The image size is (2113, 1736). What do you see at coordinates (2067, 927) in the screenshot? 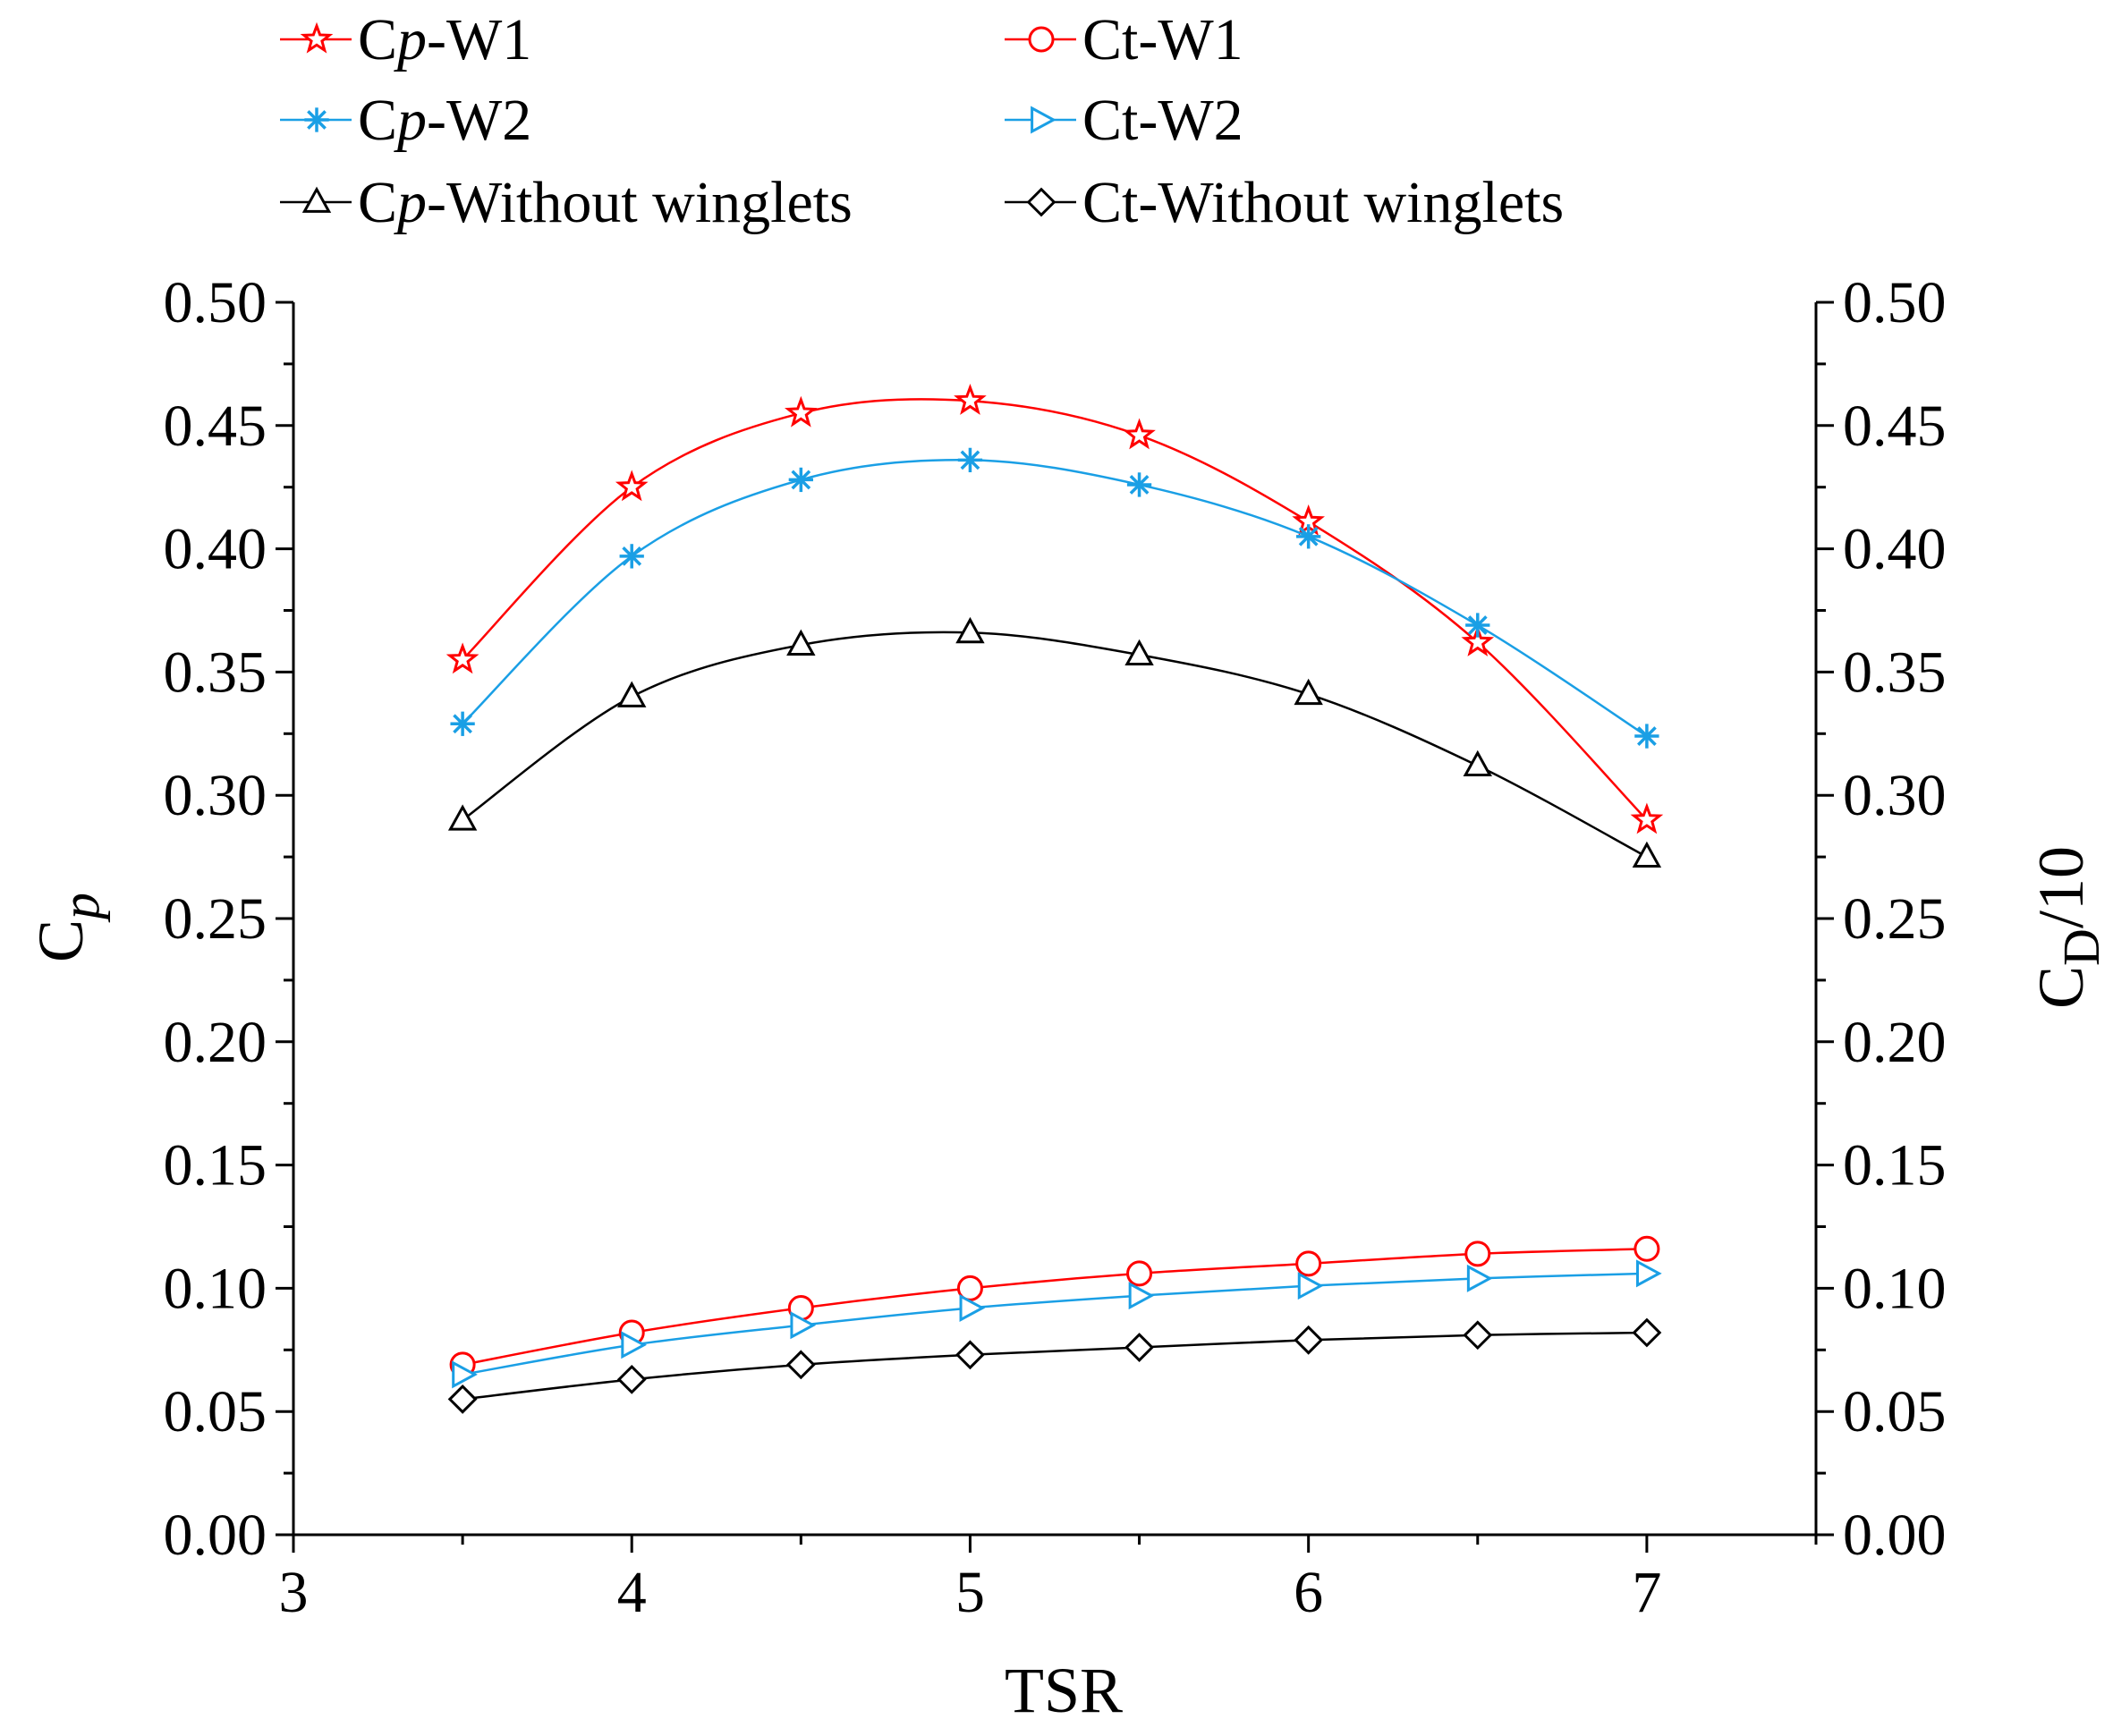
I see `y-axis-right-title: CD/10` at bounding box center [2067, 927].